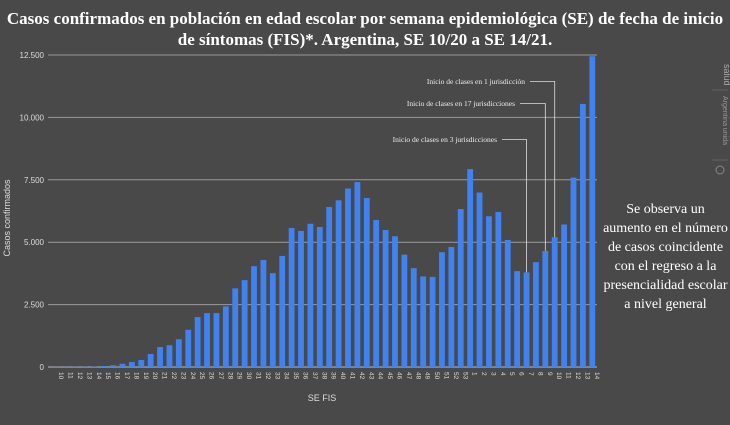 This screenshot has width=730, height=425. I want to click on side-note-line: presencialidad escolar, so click(665, 285).